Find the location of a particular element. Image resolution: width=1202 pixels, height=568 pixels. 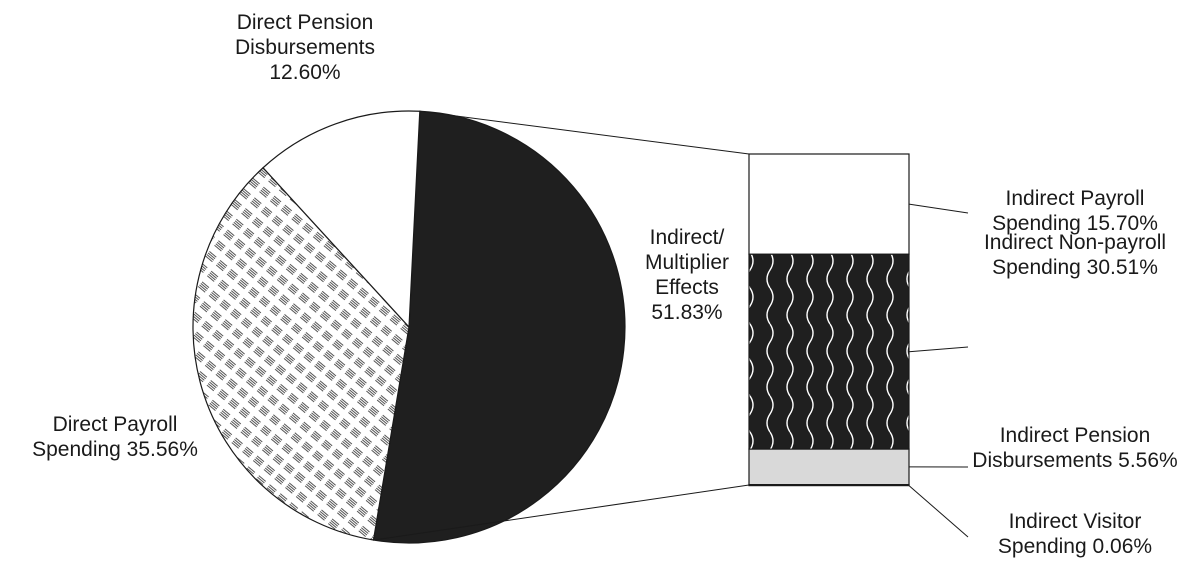

connector-line-top is located at coordinates (584, 132).